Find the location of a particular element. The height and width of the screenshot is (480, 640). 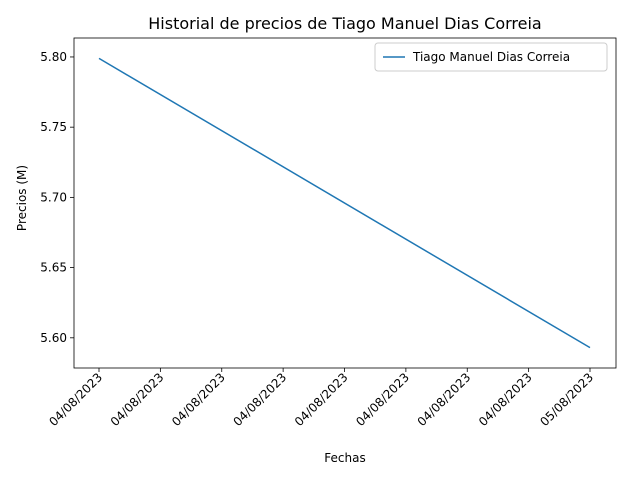

y-tick-label: 5.60 is located at coordinates (53, 338).